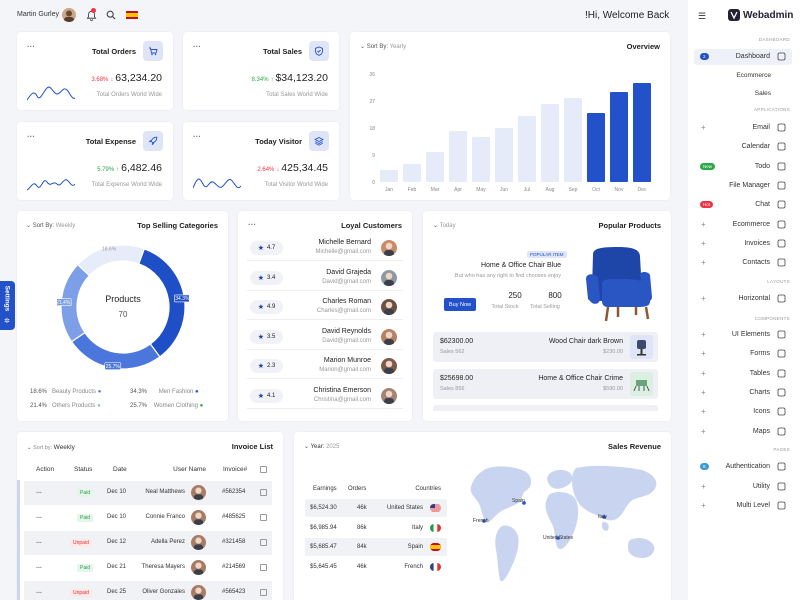 This screenshot has width=800, height=600. Describe the element at coordinates (743, 205) in the screenshot. I see `nav-chat: Hot Chat` at that location.